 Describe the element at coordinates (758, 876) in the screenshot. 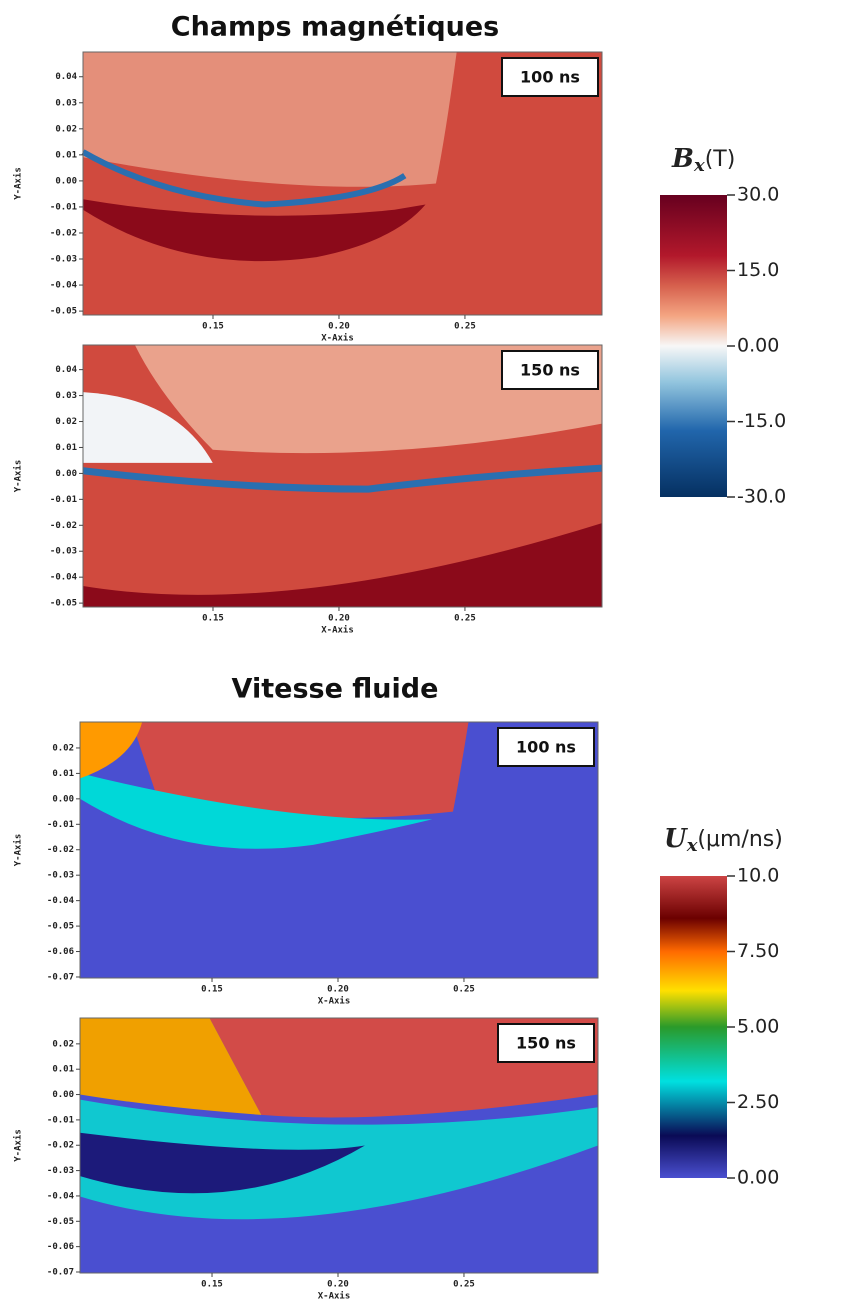

I see `colorbar-tick-label: 10.0` at that location.